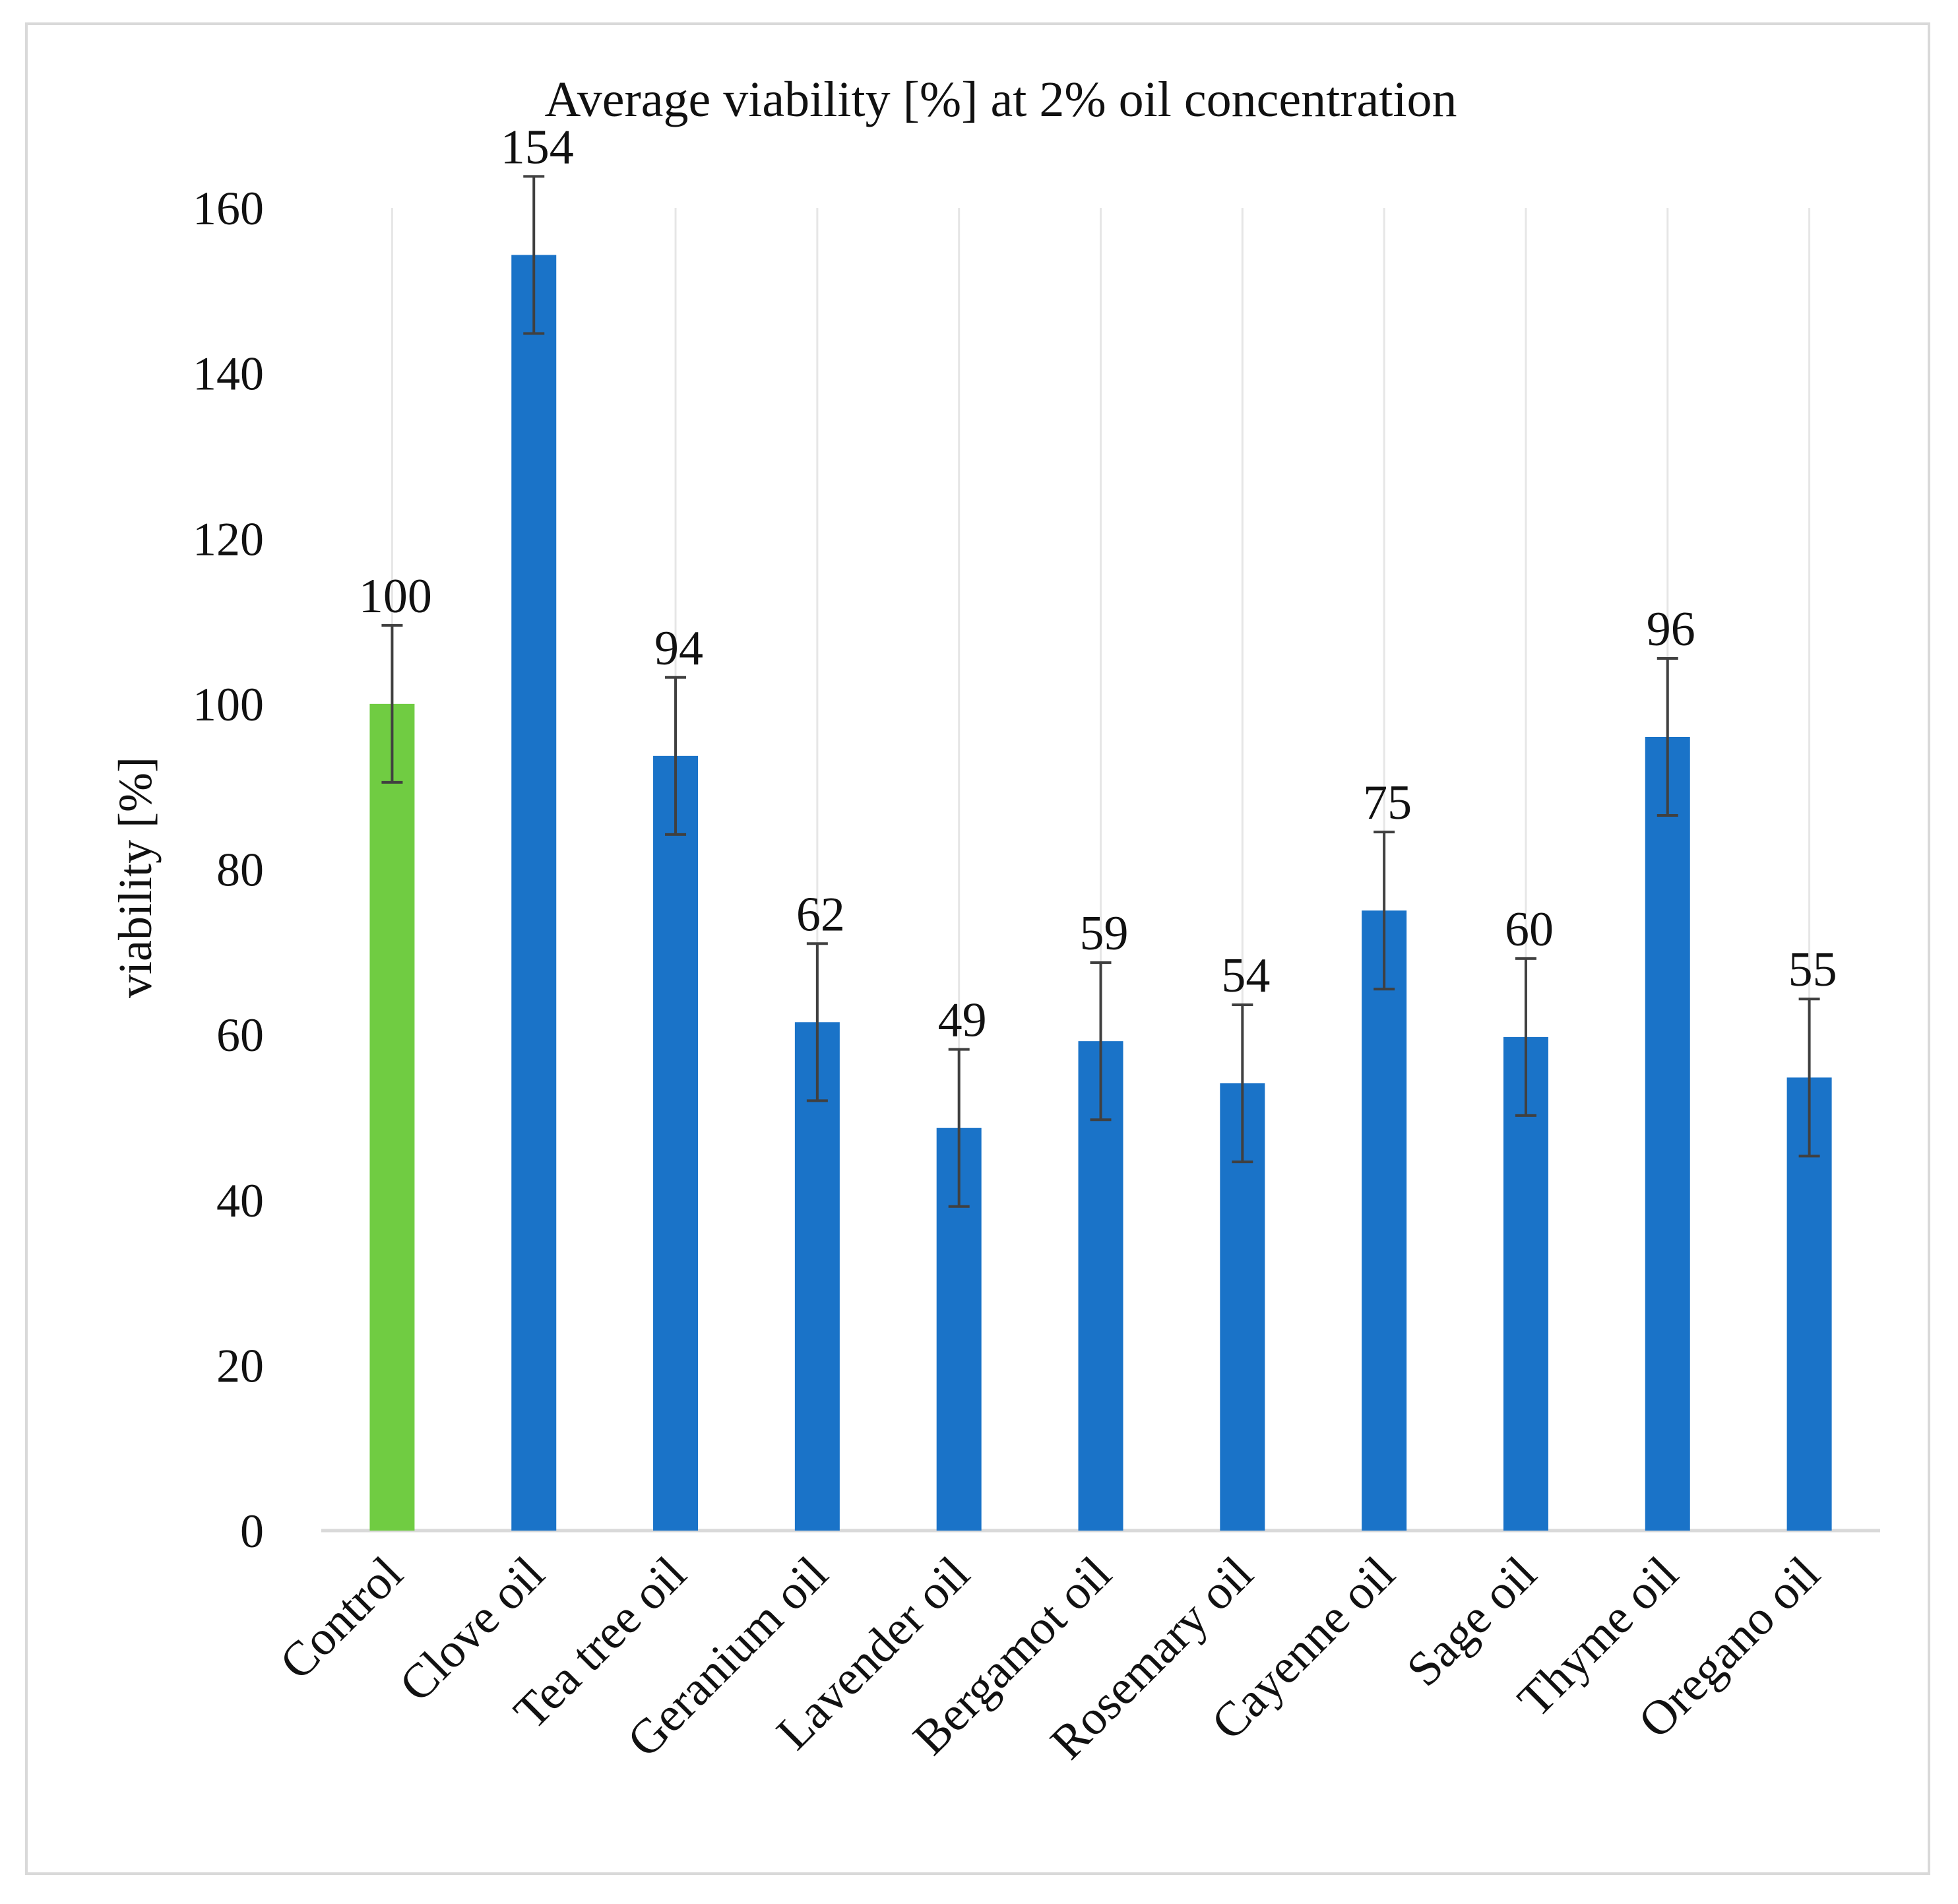 This screenshot has height=1904, width=1958. I want to click on y-axis-title: viability [%], so click(135, 877).